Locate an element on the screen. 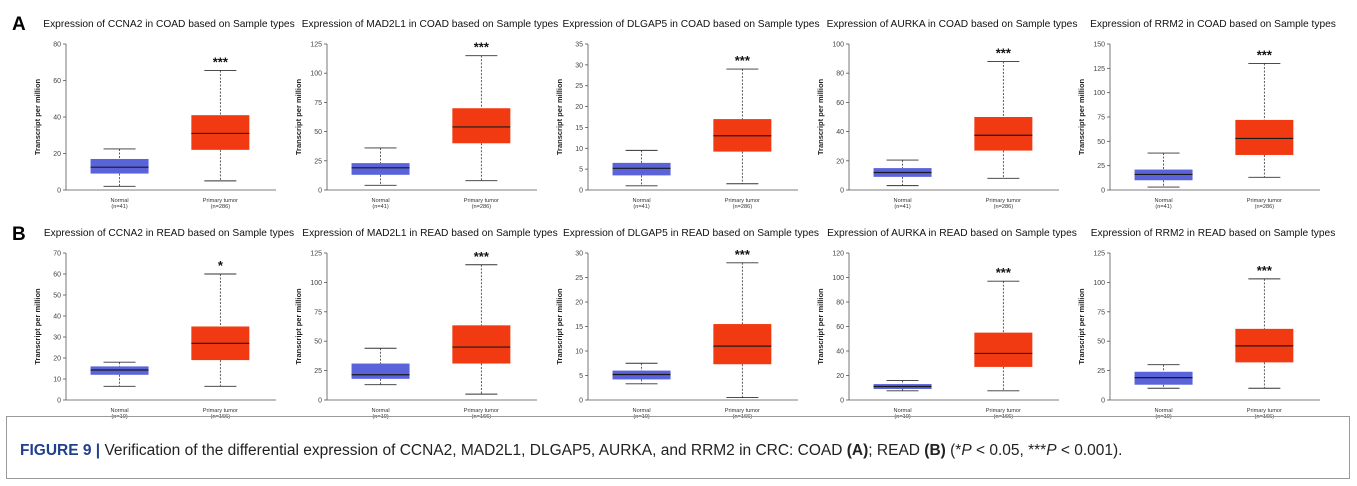 Image resolution: width=1357 pixels, height=486 pixels. y-tick-label: 10 is located at coordinates (579, 352).